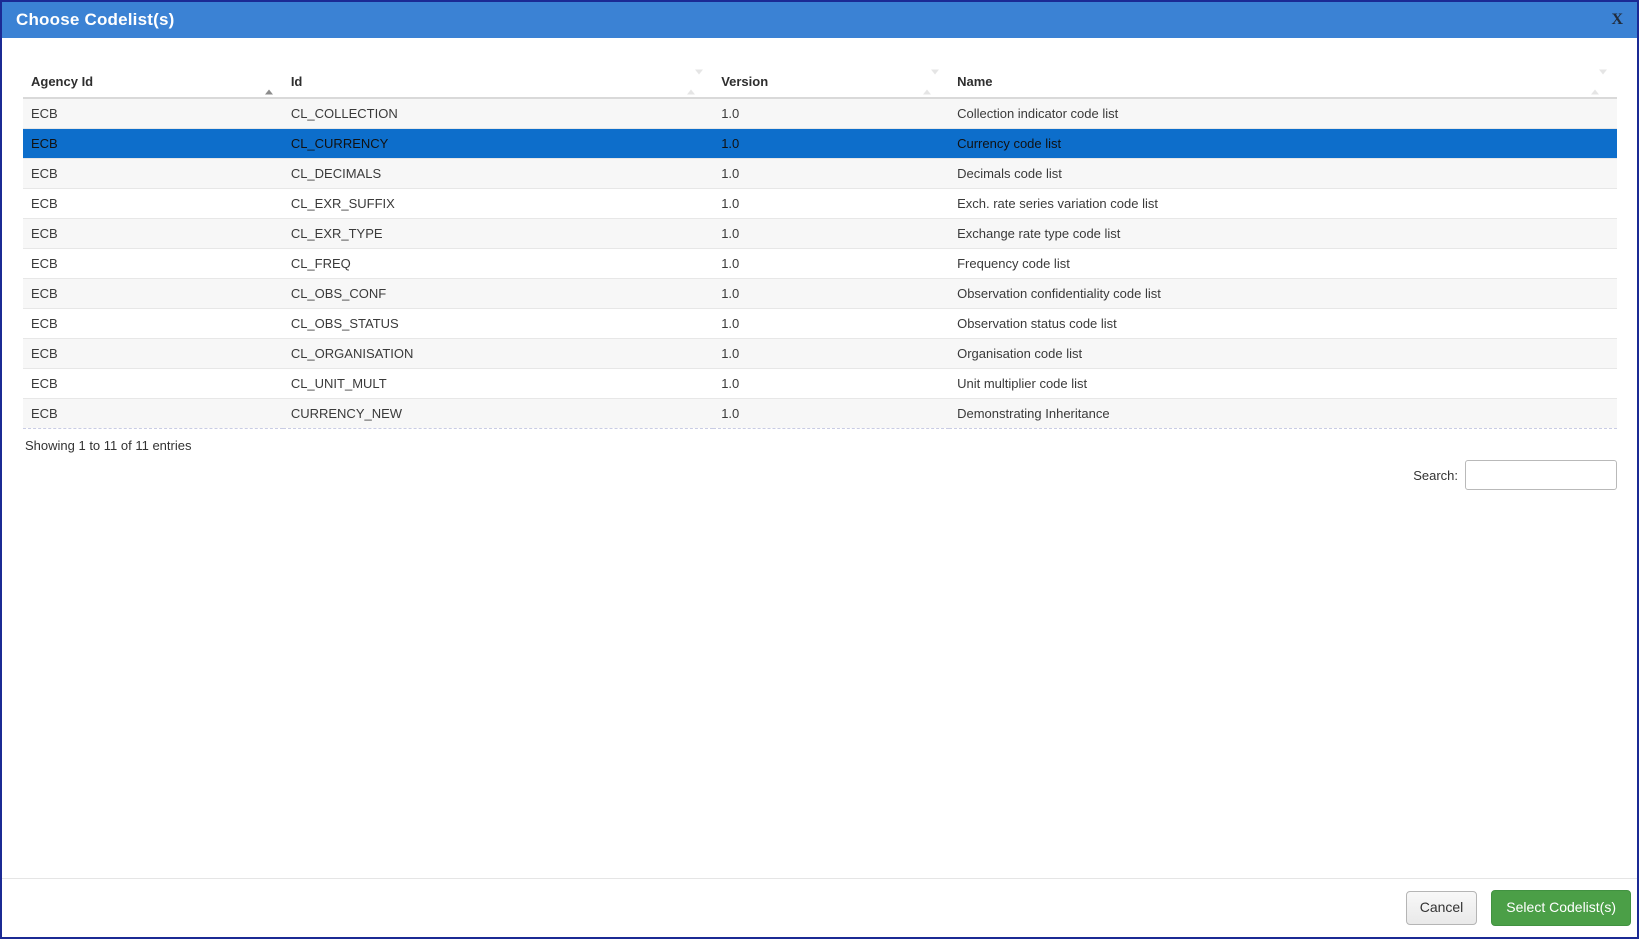 This screenshot has height=939, width=1639. What do you see at coordinates (745, 81) in the screenshot?
I see `column-label: Version` at bounding box center [745, 81].